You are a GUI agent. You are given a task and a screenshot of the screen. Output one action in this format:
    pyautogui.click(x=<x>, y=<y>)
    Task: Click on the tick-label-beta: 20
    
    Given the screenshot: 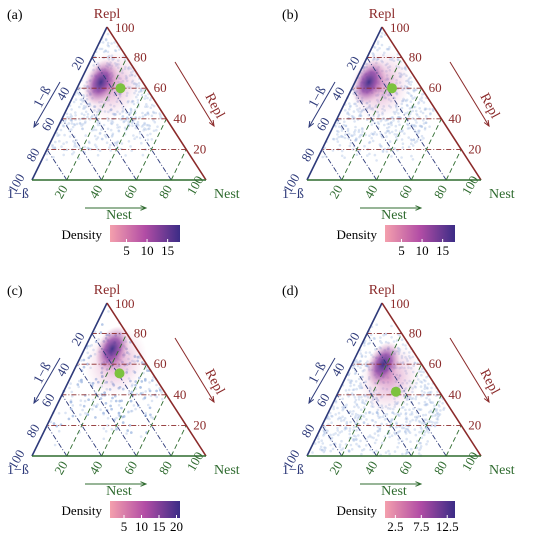 What is the action you would take?
    pyautogui.click(x=77, y=339)
    